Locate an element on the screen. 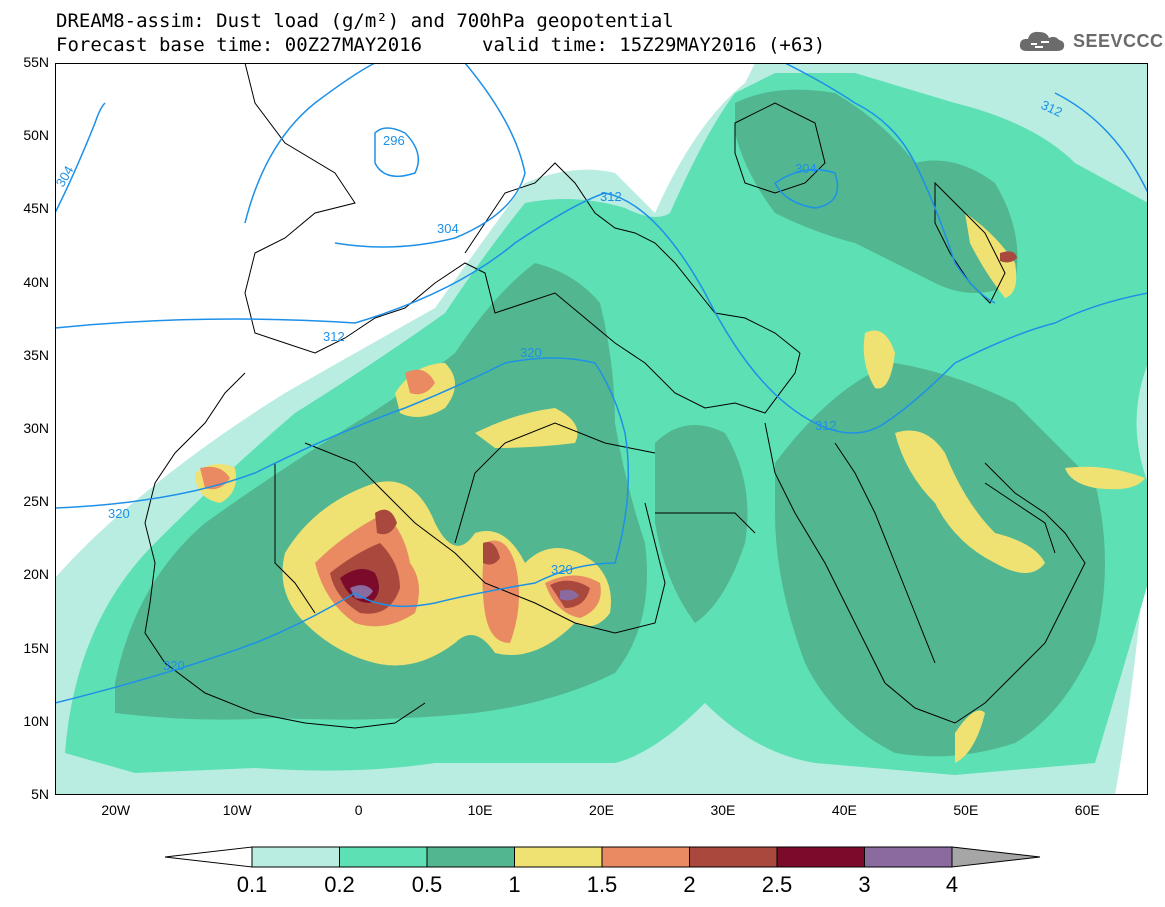 This screenshot has width=1165, height=907. dust-band-1-5-d is located at coordinates (420, 382).